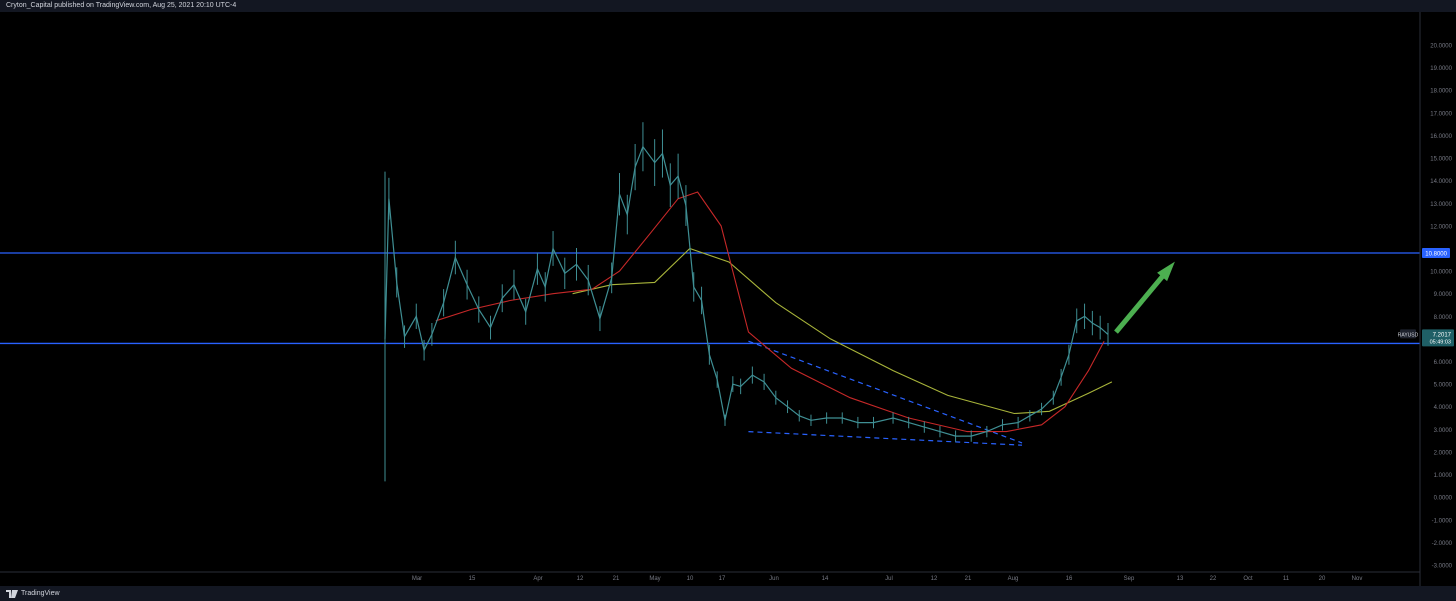 The width and height of the screenshot is (1456, 601). Describe the element at coordinates (1443, 363) in the screenshot. I see `y-tick-label: 6.0000` at that location.